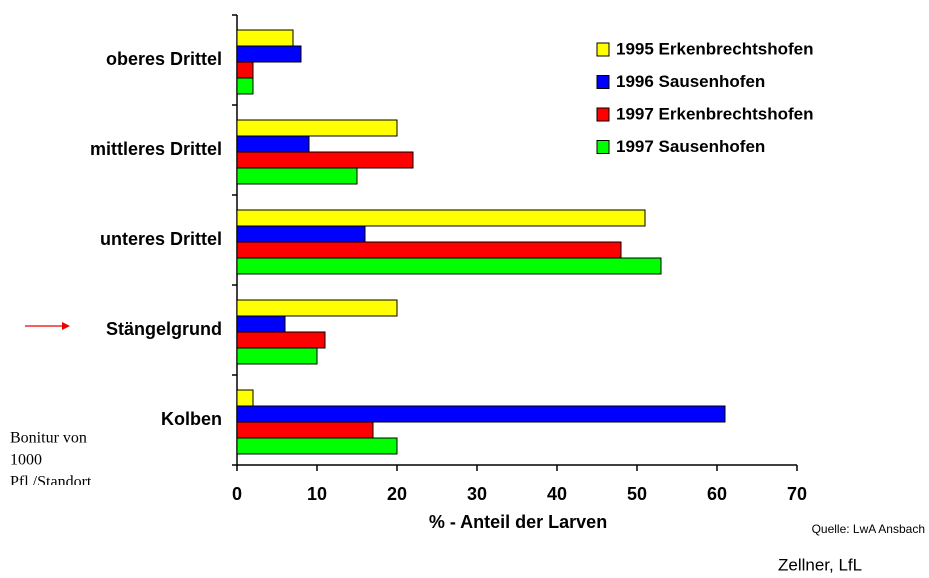  What do you see at coordinates (714, 113) in the screenshot?
I see `legend-label: 1997 Erkenbrechtshofen` at bounding box center [714, 113].